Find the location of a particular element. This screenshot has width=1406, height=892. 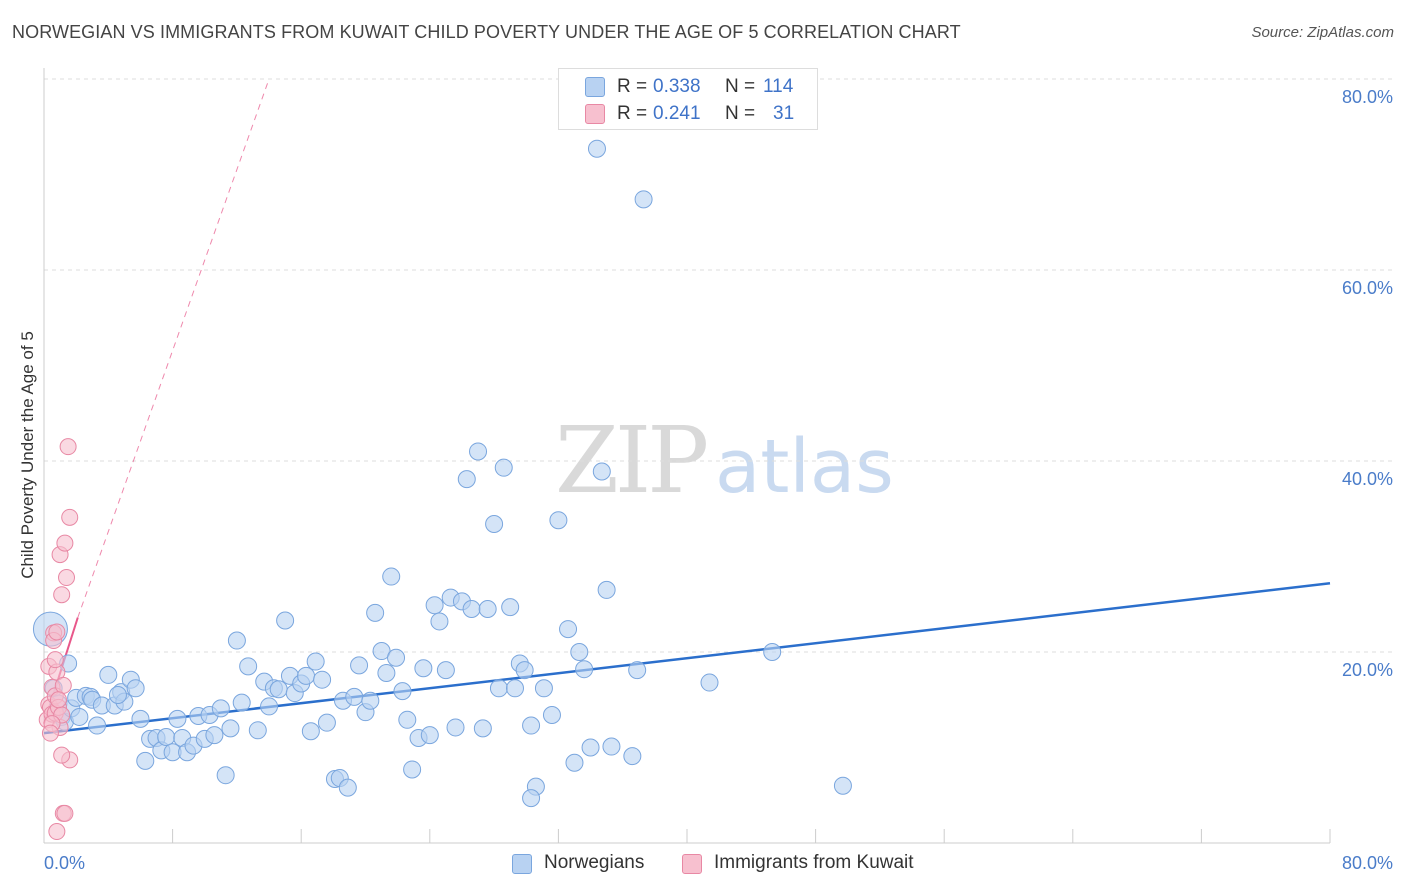

legend-label-kuwait: Immigrants from Kuwait is located at coordinates (814, 862).